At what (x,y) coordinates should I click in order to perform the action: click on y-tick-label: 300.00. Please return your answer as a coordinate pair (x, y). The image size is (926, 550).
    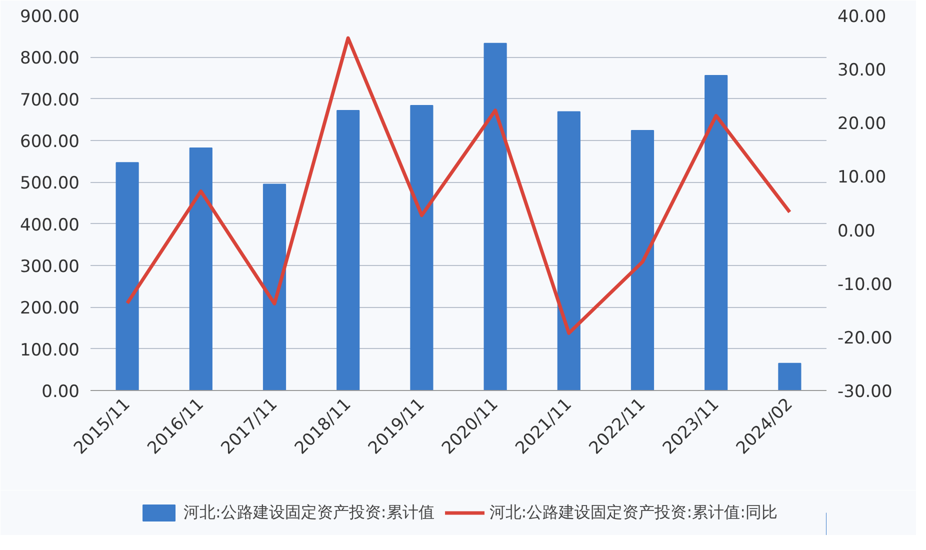
    Looking at the image, I should click on (50, 267).